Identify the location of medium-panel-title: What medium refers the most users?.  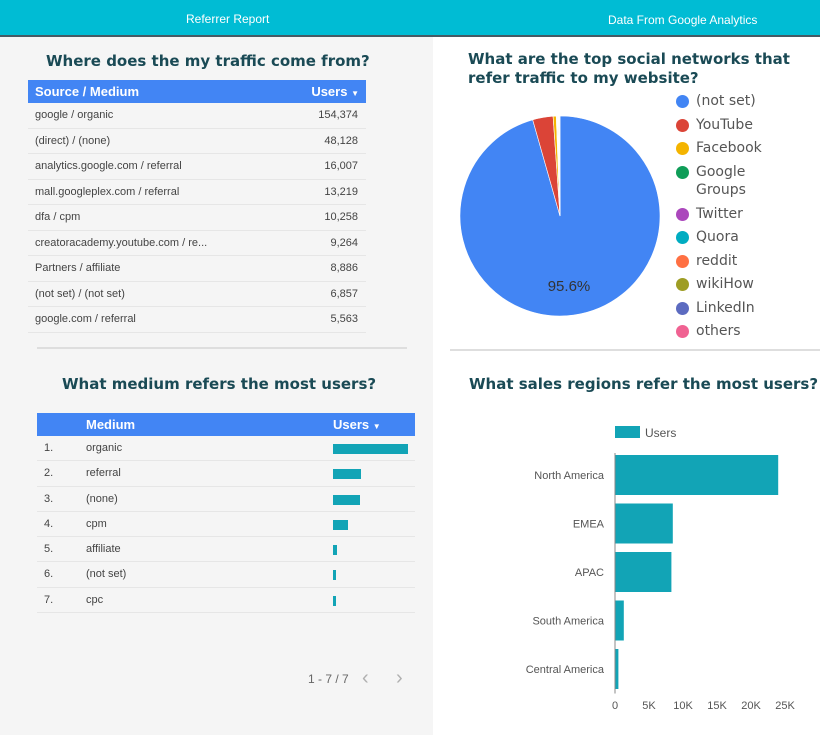
(219, 384).